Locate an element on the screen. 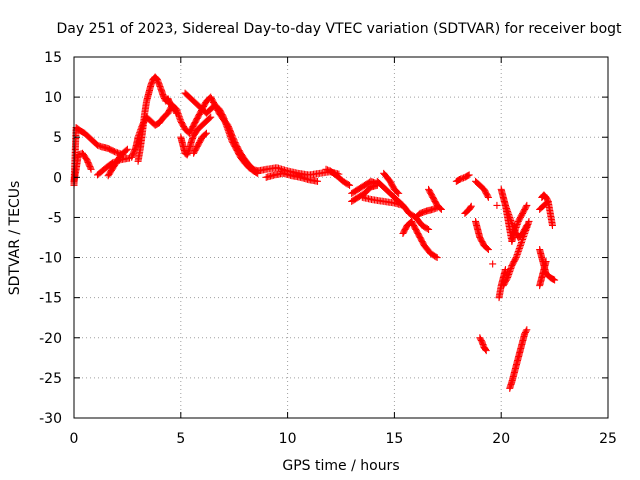  y-tick-label: -30 is located at coordinates (50, 419).